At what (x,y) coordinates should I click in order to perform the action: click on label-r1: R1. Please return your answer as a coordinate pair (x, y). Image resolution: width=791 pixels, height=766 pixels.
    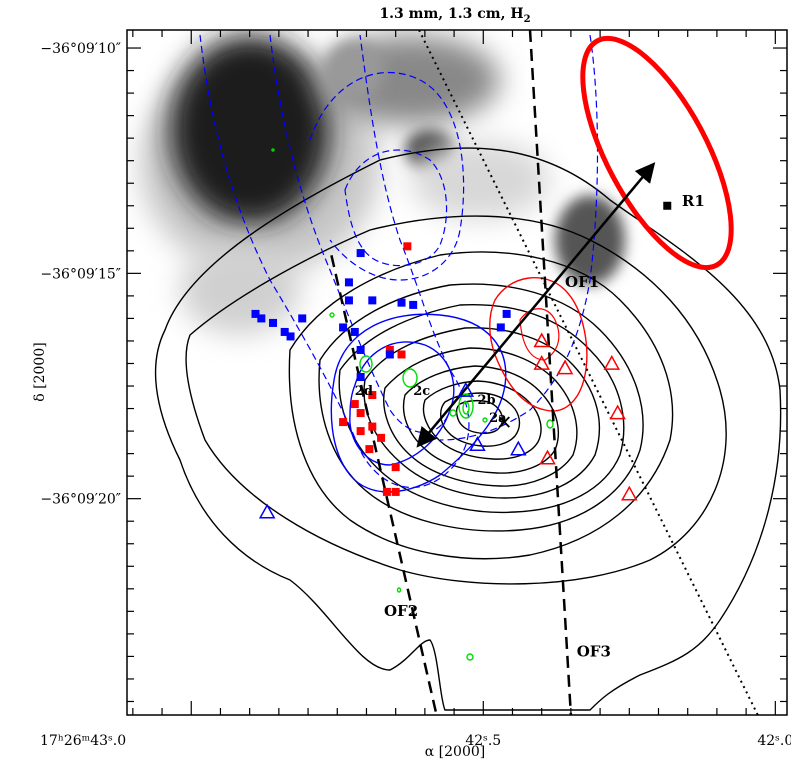
    Looking at the image, I should click on (693, 201).